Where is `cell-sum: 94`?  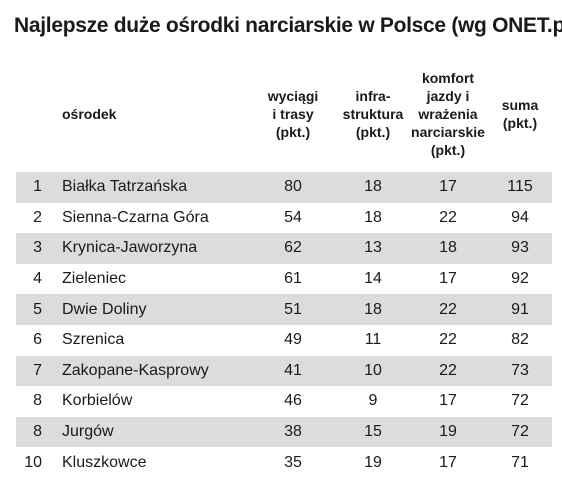 cell-sum: 94 is located at coordinates (520, 217).